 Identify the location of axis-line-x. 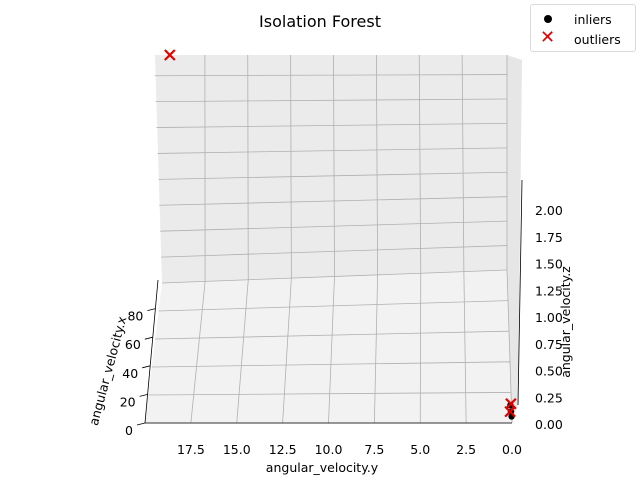
(151, 351).